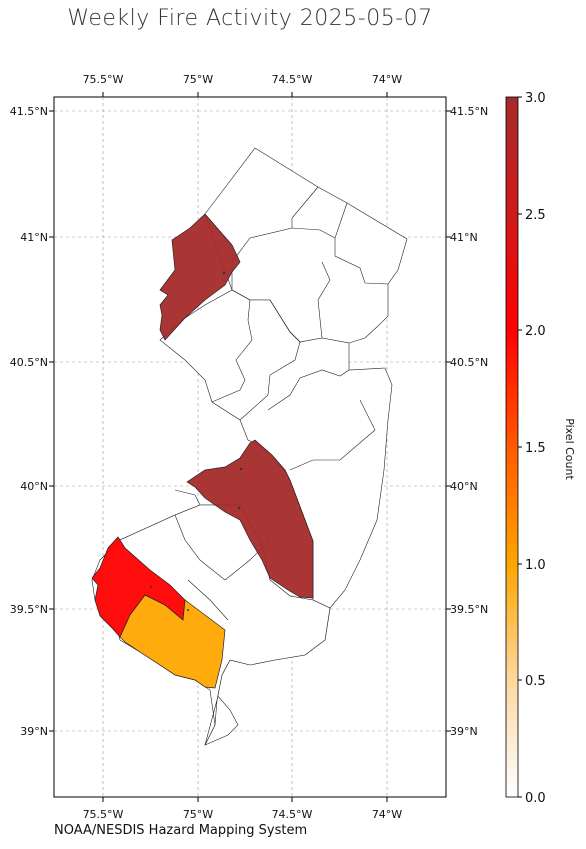  What do you see at coordinates (250, 18) in the screenshot?
I see `map-title: Weekly Fire Activity 2025-05-07` at bounding box center [250, 18].